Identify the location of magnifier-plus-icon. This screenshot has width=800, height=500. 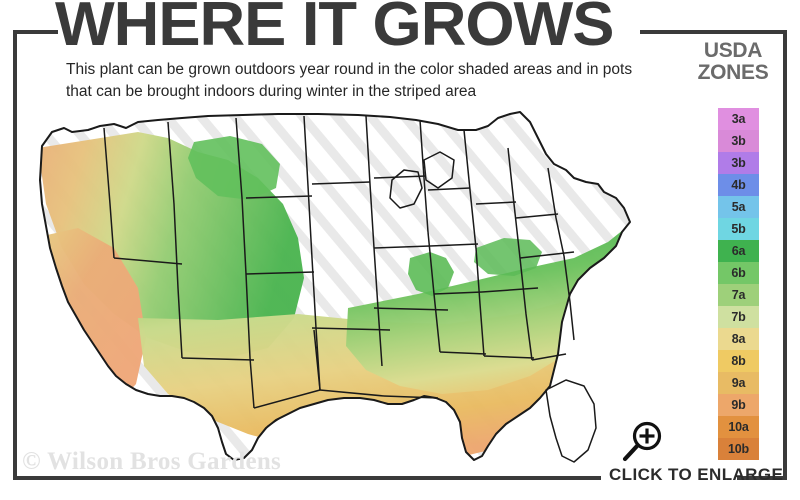
(642, 443).